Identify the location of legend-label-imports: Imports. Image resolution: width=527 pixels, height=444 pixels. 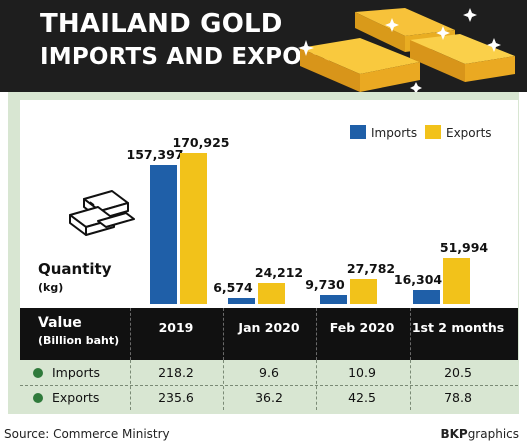
(394, 133).